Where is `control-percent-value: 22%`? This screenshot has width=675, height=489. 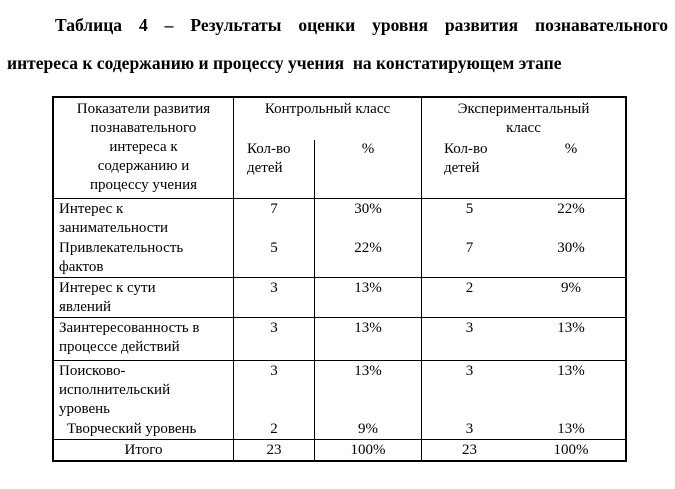
control-percent-value: 22% is located at coordinates (368, 257).